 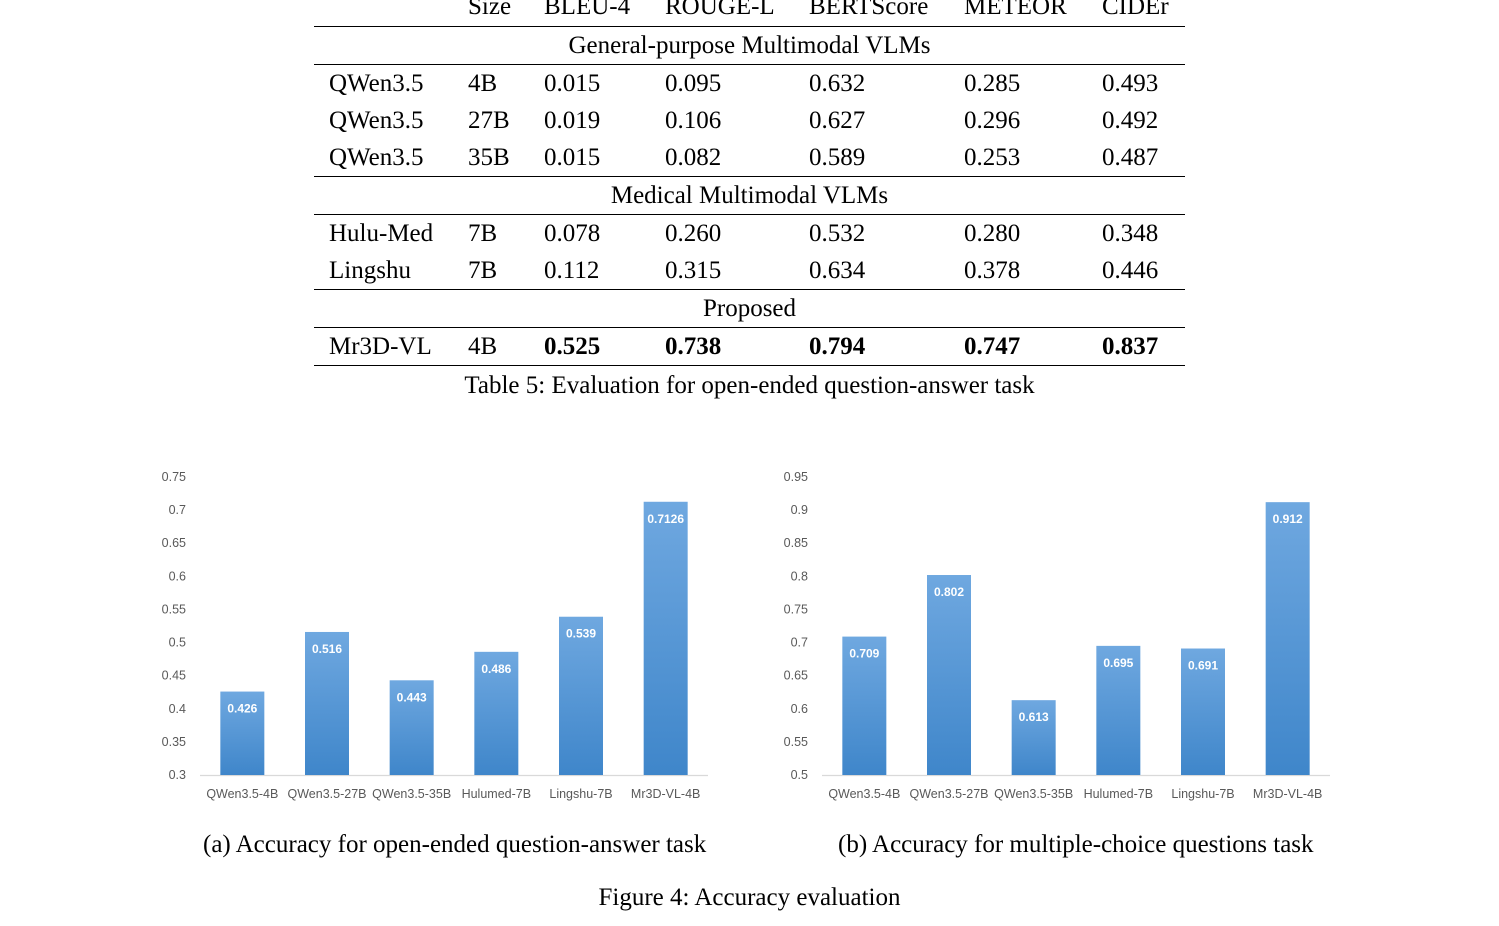 I want to click on cell-rougel: 0.106, so click(x=693, y=120).